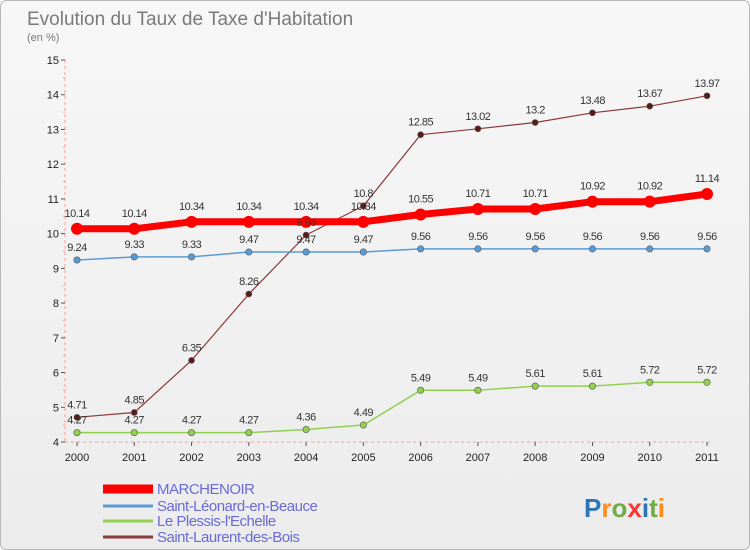  What do you see at coordinates (77, 405) in the screenshot?
I see `data-label: 4.71` at bounding box center [77, 405].